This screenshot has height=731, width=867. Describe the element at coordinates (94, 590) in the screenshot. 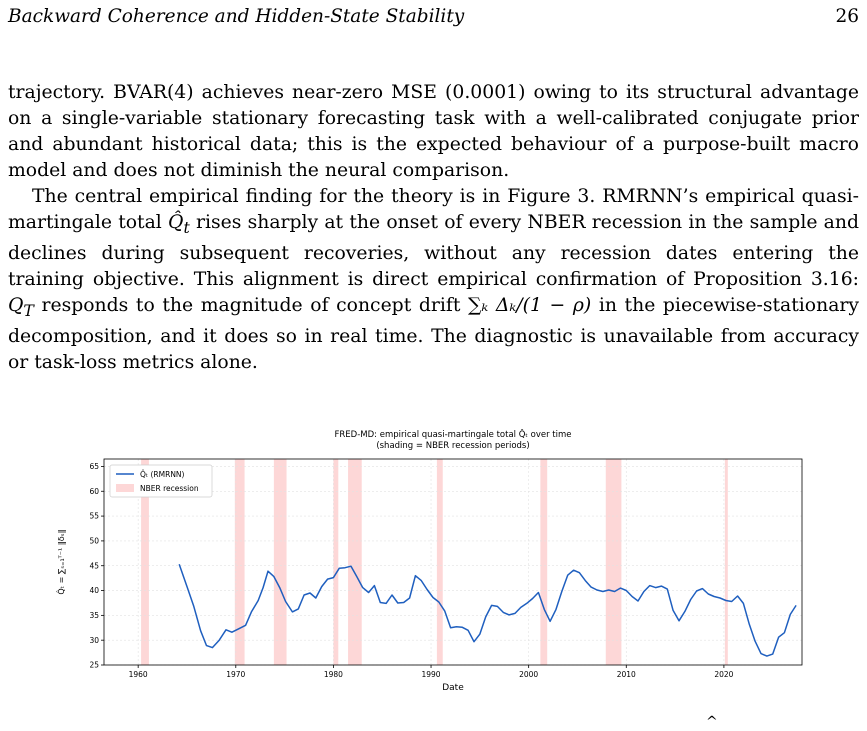

I see `y-tick-label: 40` at that location.